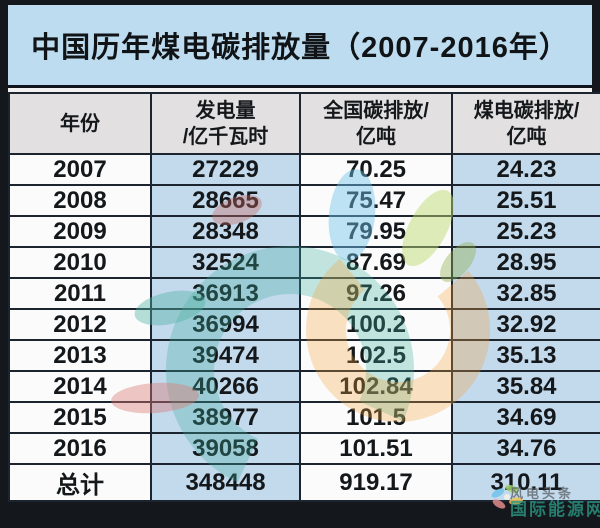  What do you see at coordinates (225, 169) in the screenshot?
I see `cell-generation: 27229` at bounding box center [225, 169].